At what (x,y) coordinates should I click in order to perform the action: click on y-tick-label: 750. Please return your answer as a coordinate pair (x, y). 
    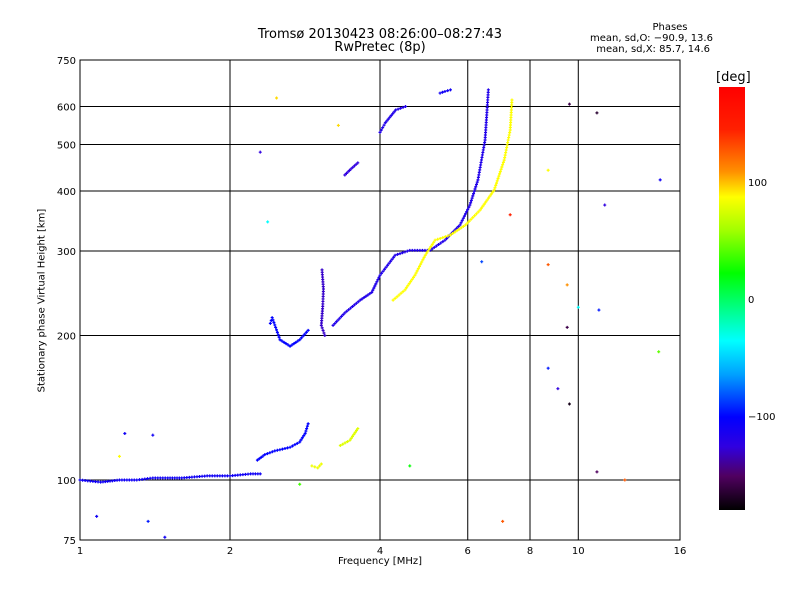
    Looking at the image, I should click on (66, 61).